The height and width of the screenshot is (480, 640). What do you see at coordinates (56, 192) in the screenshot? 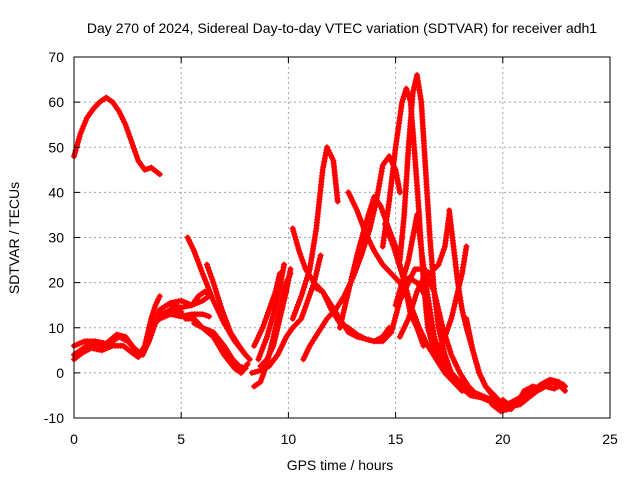
I see `y-tick-label: 40` at bounding box center [56, 192].